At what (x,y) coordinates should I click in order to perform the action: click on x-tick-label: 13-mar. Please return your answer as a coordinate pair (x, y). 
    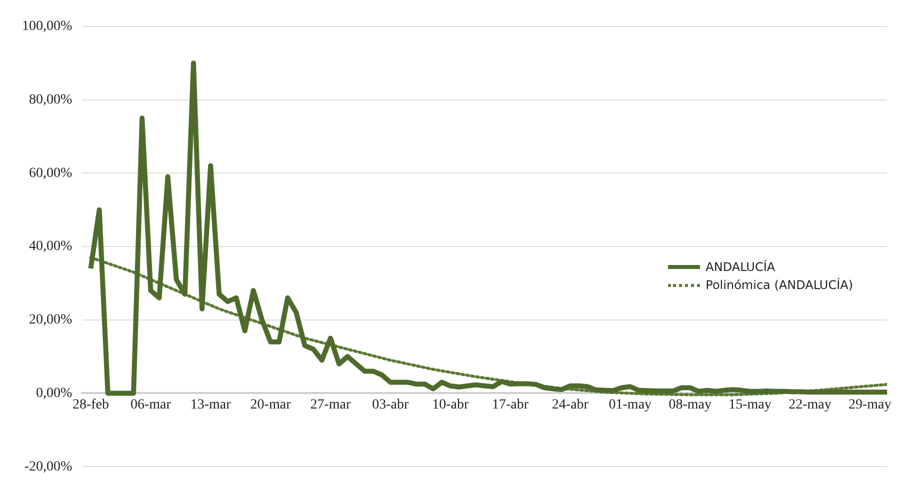
    Looking at the image, I should click on (211, 404).